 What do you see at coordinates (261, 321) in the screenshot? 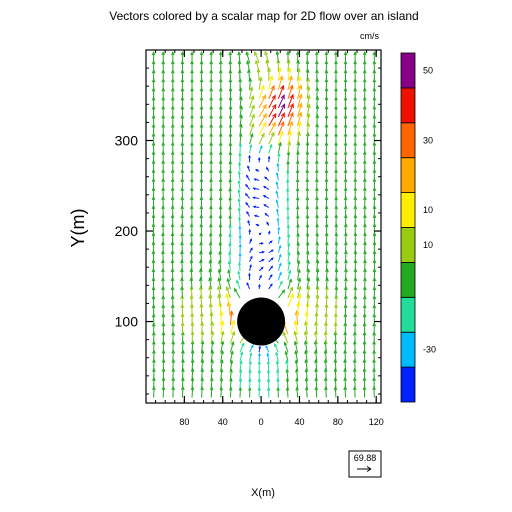
I see `island-shape` at bounding box center [261, 321].